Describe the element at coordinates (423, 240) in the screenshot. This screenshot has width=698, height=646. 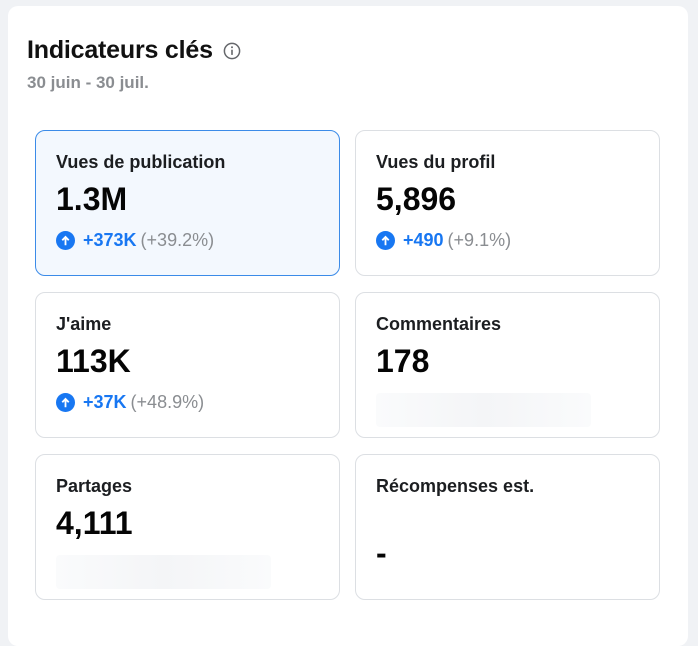
I see `delta-absolute: +490` at that location.